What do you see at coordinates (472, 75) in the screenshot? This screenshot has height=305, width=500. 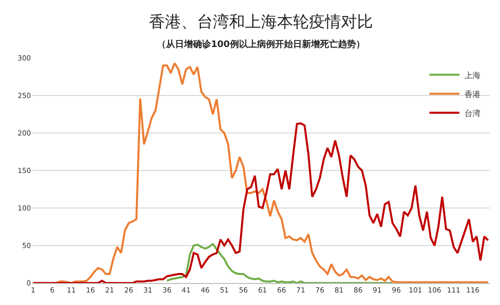 I see `legend-label: 上海` at bounding box center [472, 75].